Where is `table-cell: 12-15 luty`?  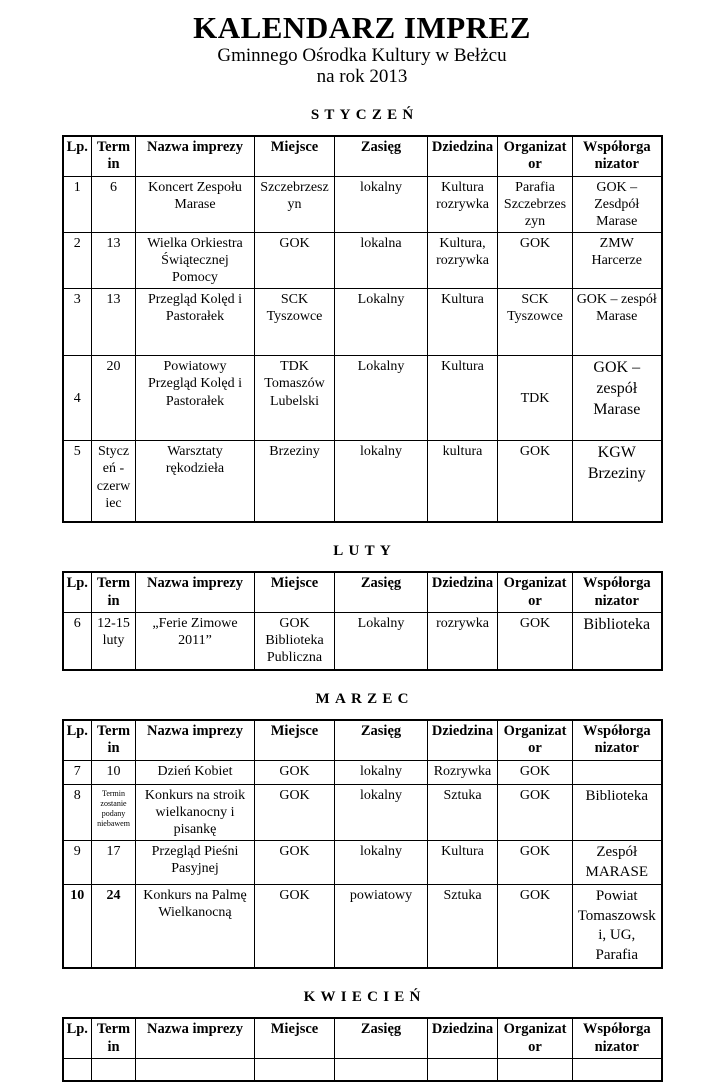
table-cell: 12-15 luty is located at coordinates (113, 641).